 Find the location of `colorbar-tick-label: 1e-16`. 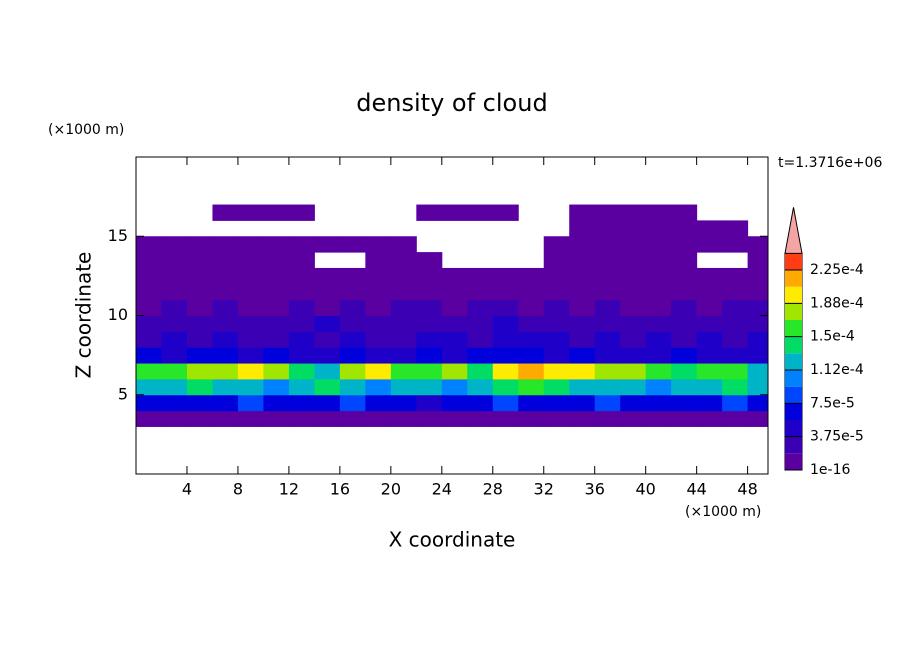

colorbar-tick-label: 1e-16 is located at coordinates (830, 470).